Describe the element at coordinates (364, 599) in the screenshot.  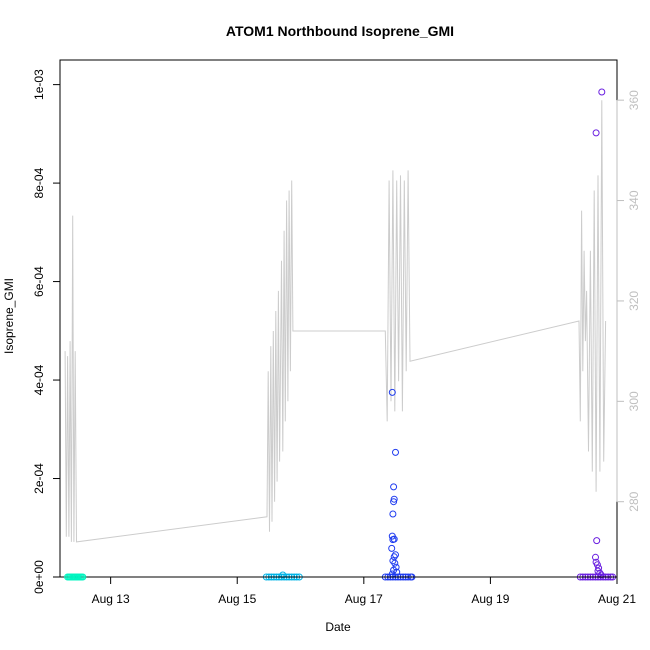
I see `x-tick-label-3: Aug 17` at that location.